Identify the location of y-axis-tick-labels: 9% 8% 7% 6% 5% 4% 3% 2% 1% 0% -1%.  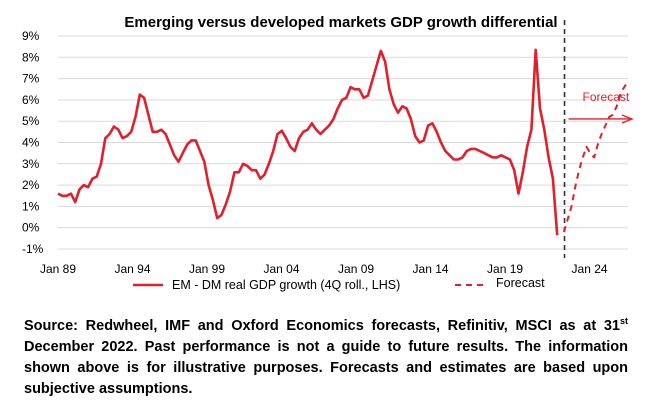
(33, 142).